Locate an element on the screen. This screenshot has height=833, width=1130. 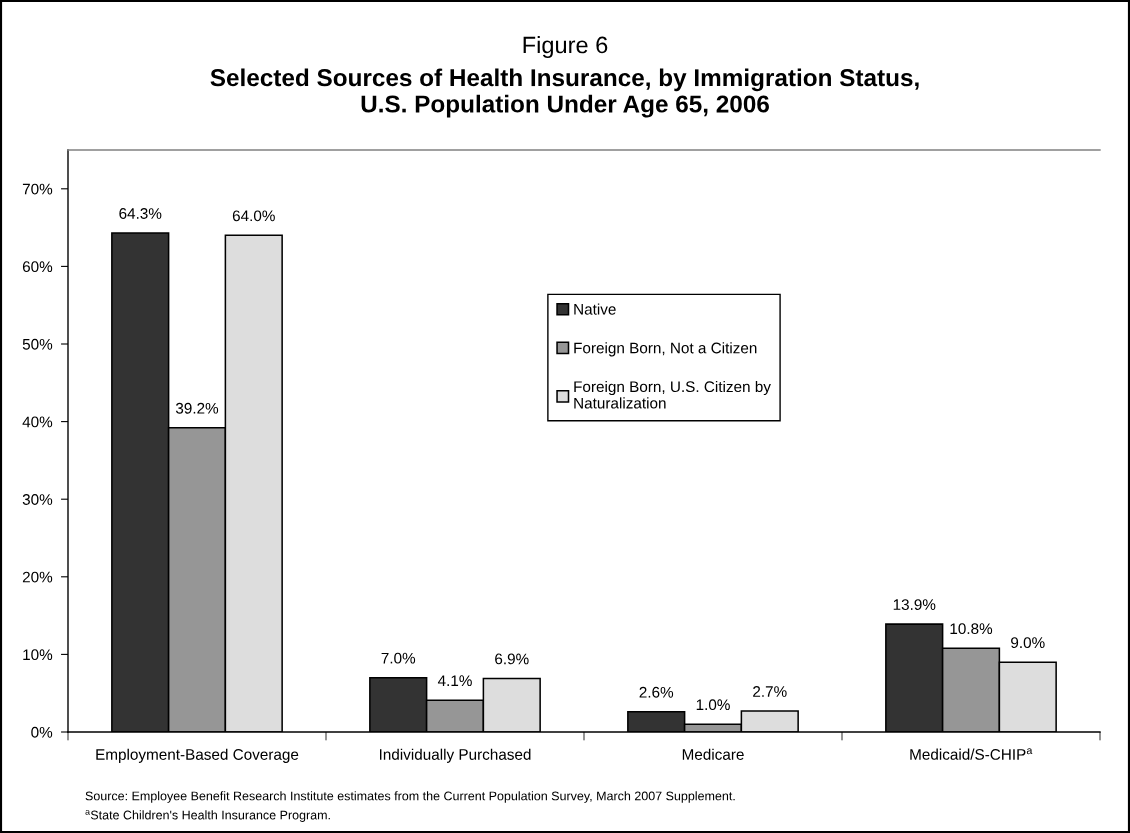
data-label: 1.0% is located at coordinates (713, 705).